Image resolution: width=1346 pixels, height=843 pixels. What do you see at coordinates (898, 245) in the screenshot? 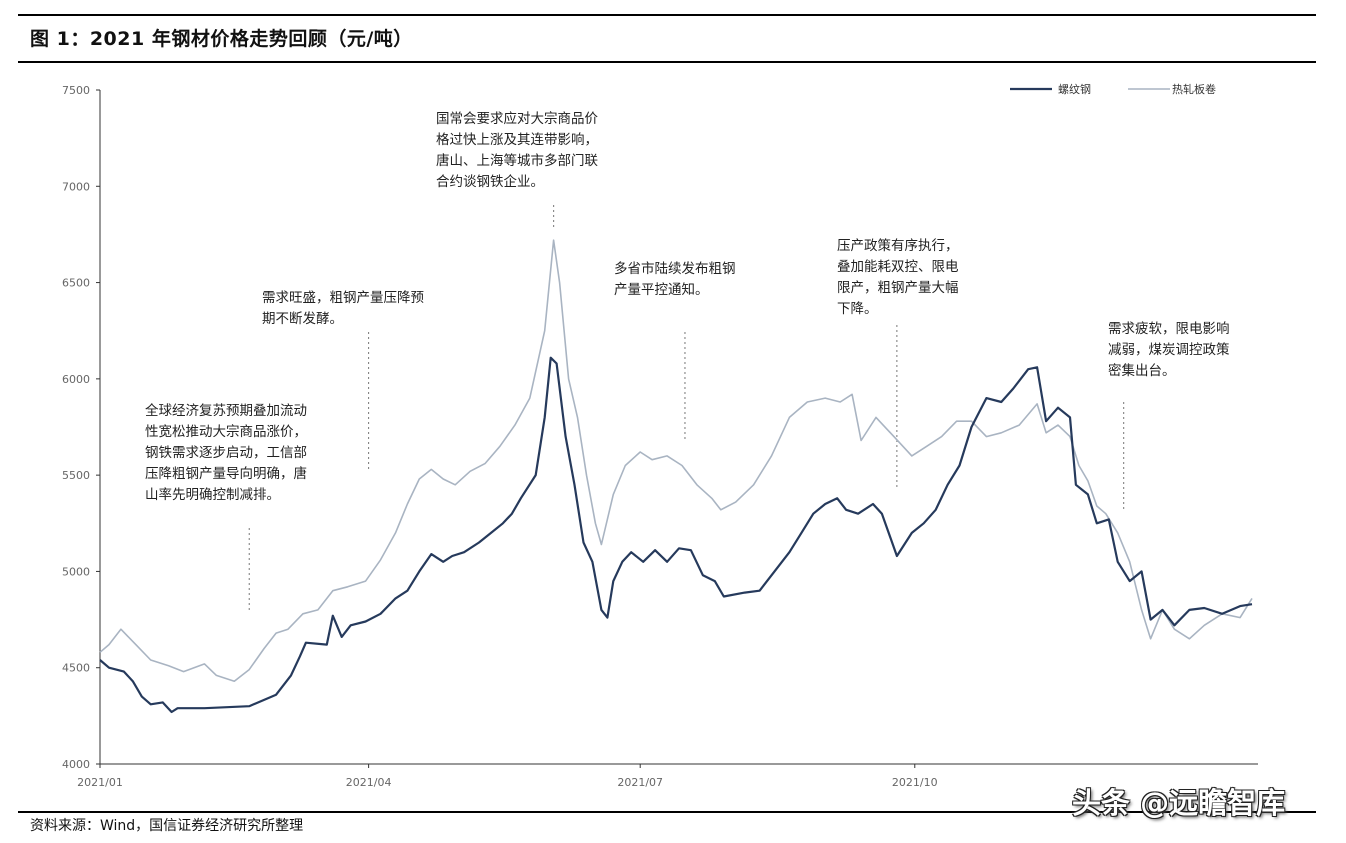
I see `annotation-text: 压产政策有序执行，` at bounding box center [898, 245].